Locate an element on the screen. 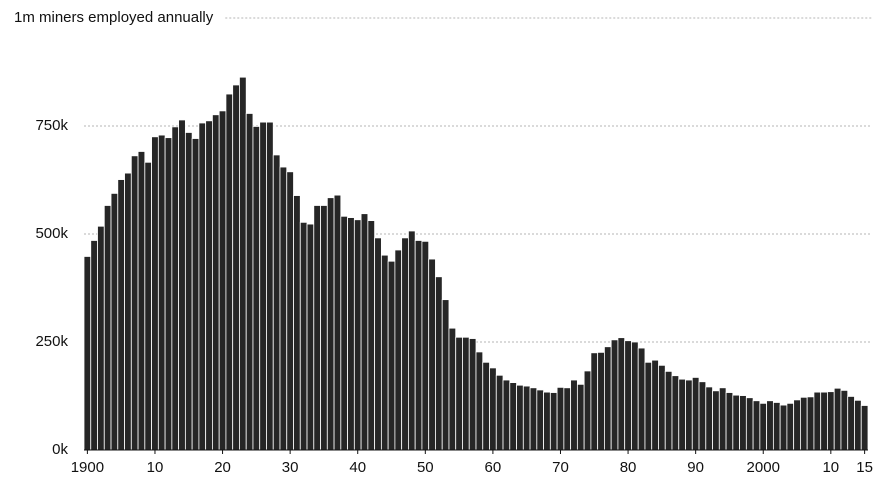  y-tick-label: 500k is located at coordinates (51, 233).